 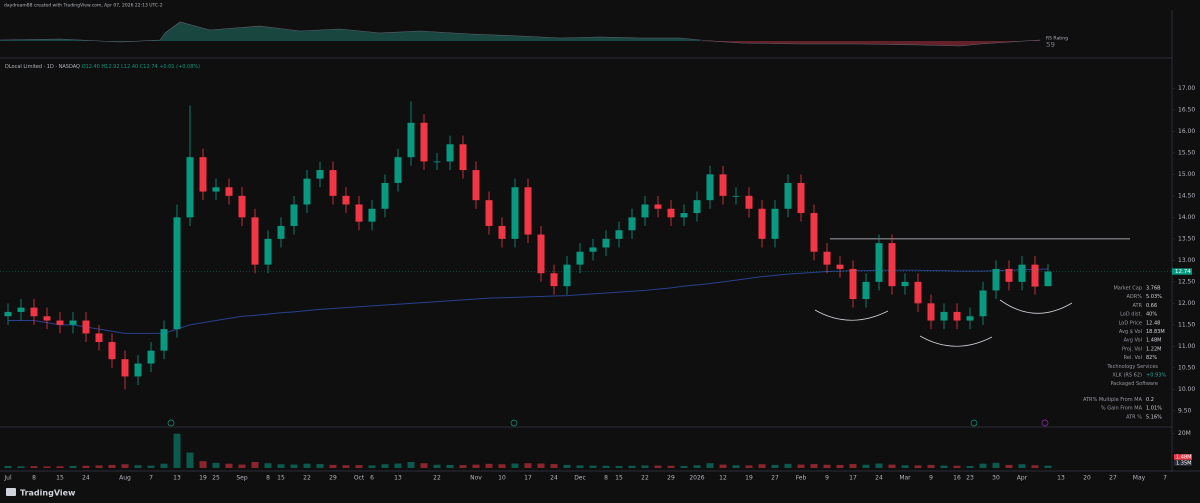 What do you see at coordinates (1186, 109) in the screenshot?
I see `y-tick-label: 16.50` at bounding box center [1186, 109].